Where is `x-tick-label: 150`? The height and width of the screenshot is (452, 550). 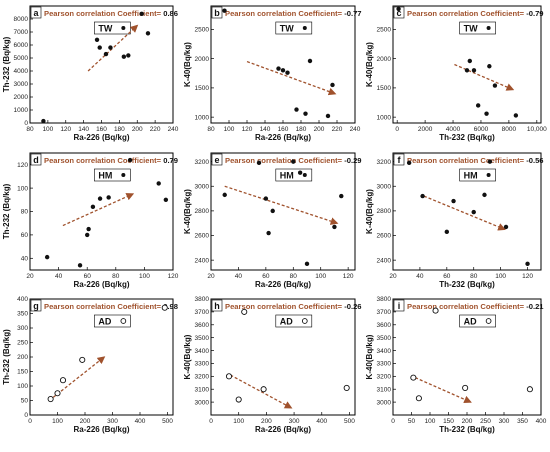 x-tick-label: 150 is located at coordinates (448, 421).